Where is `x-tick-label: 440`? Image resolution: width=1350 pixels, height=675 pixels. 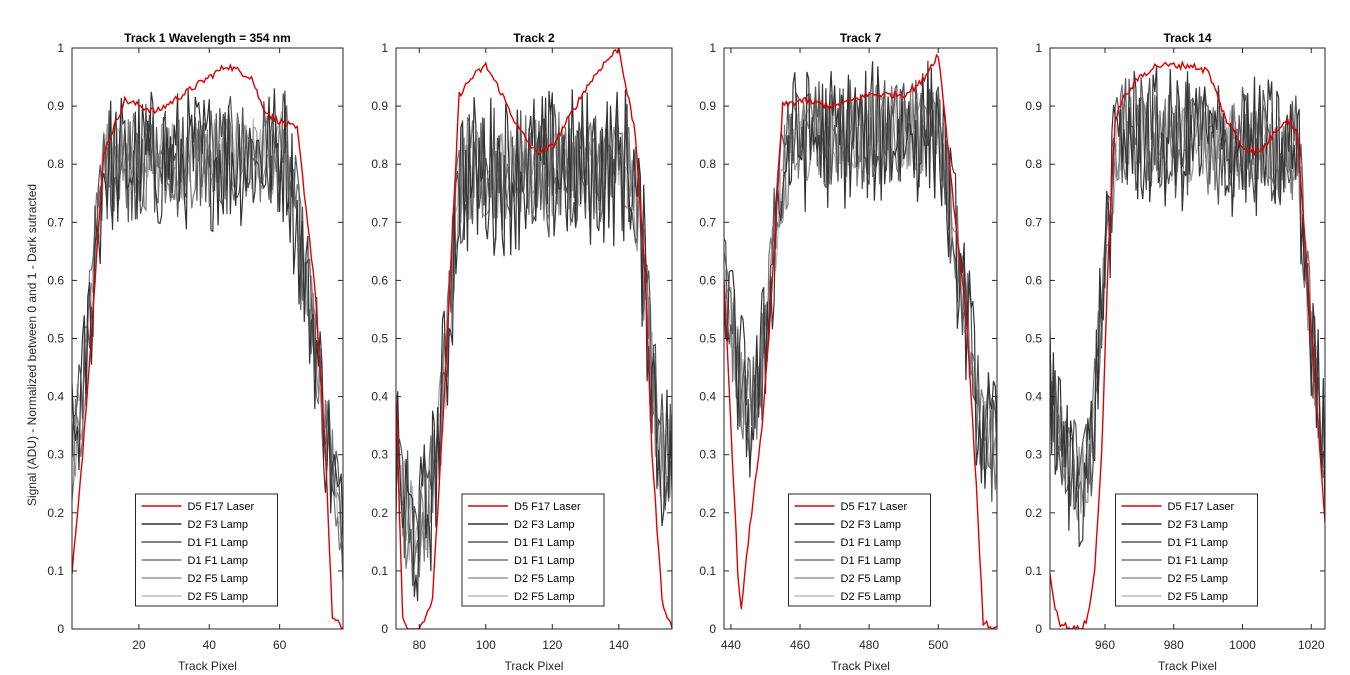
x-tick-label: 440 is located at coordinates (731, 645).